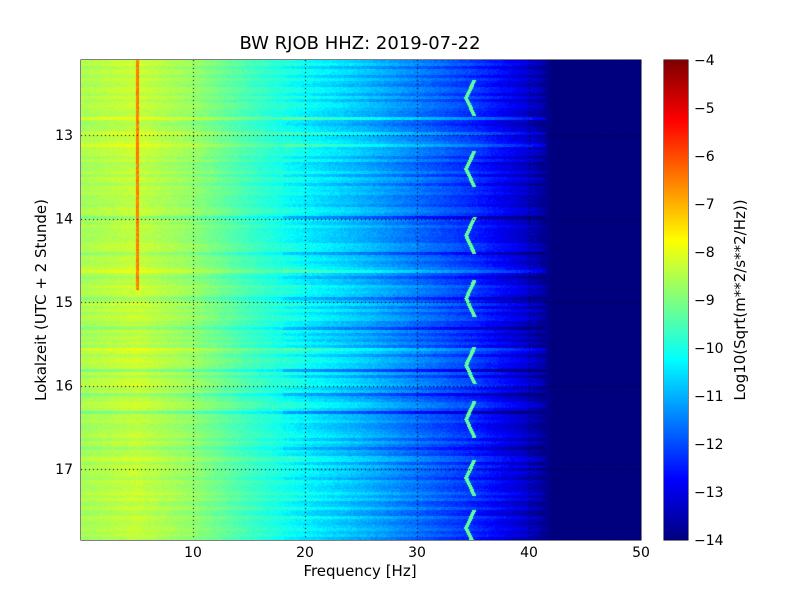 This screenshot has height=600, width=800. What do you see at coordinates (709, 541) in the screenshot?
I see `colorbar-tick-label: −14` at bounding box center [709, 541].